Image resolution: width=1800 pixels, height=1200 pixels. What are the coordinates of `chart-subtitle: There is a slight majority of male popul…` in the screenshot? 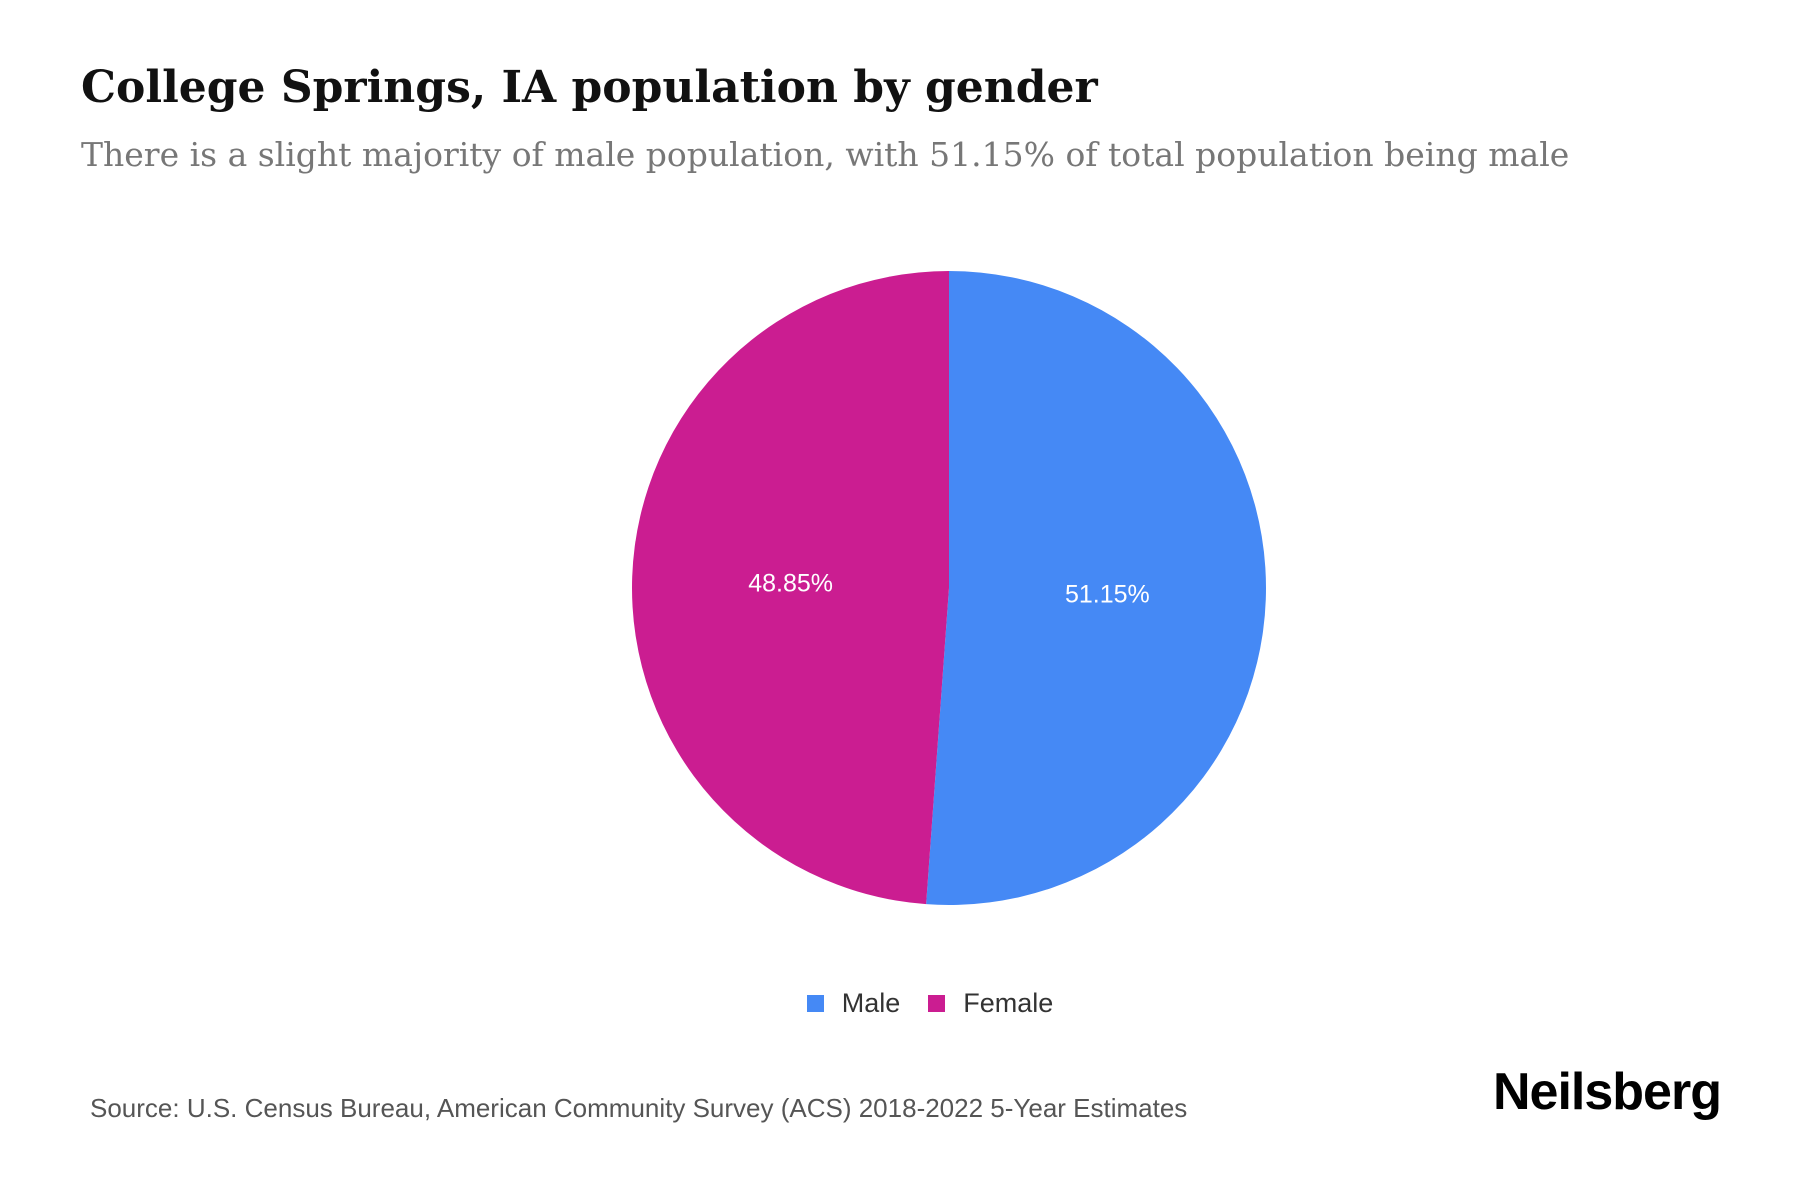 It's located at (825, 154).